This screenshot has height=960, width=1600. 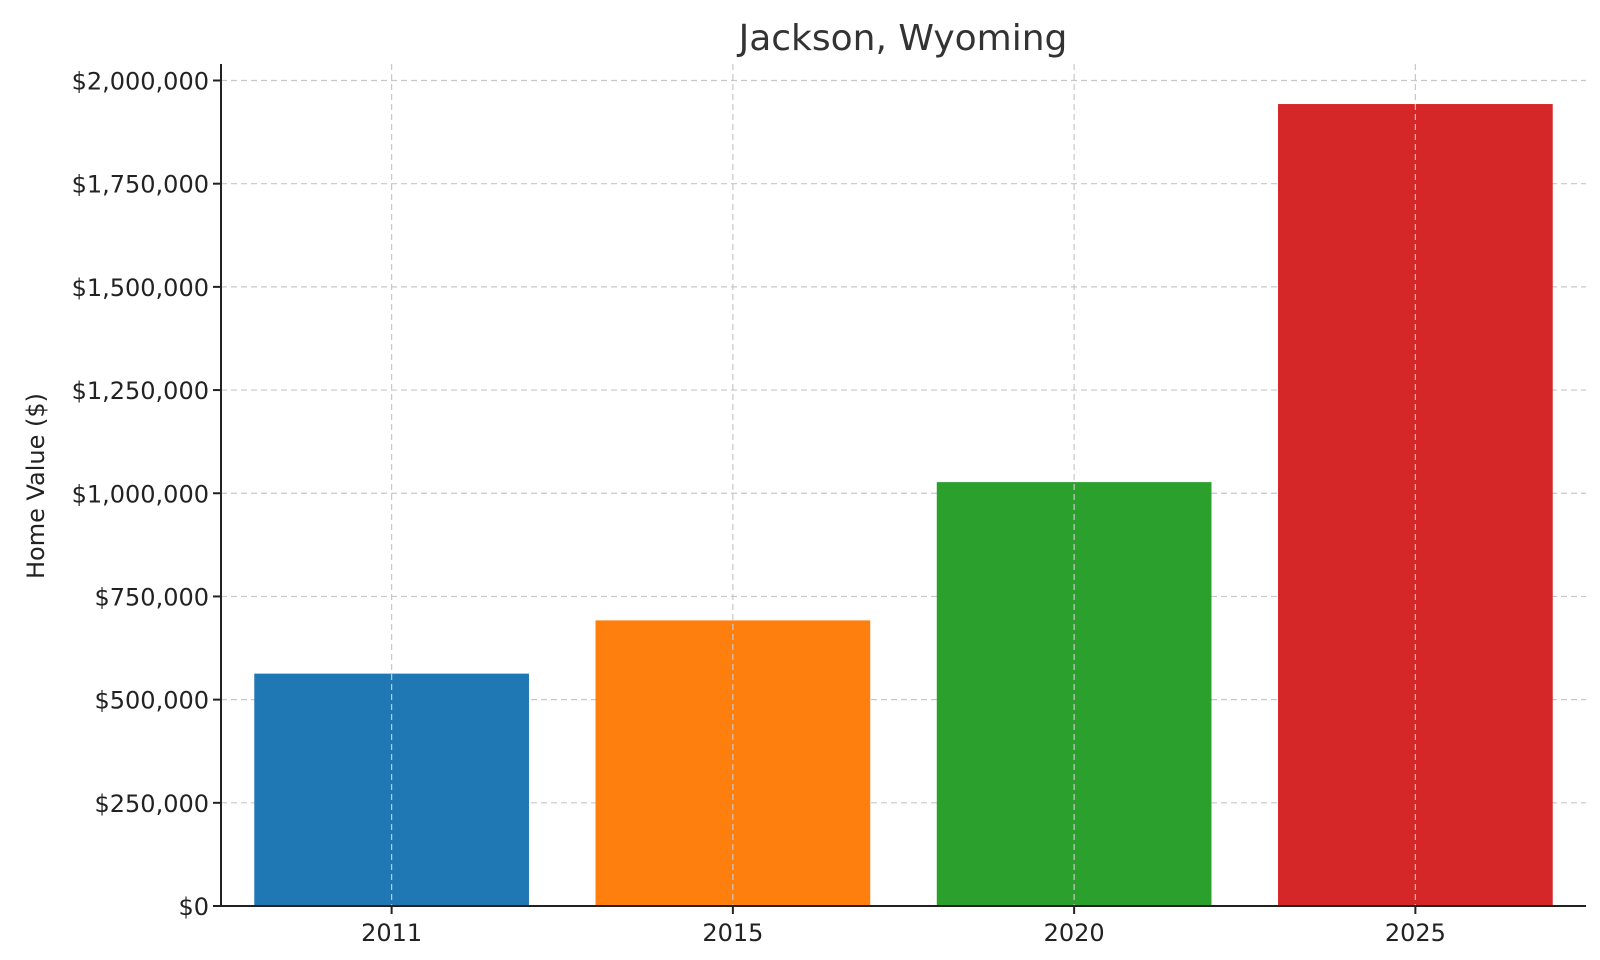 I want to click on y-tick-label: $750,000, so click(x=151, y=597).